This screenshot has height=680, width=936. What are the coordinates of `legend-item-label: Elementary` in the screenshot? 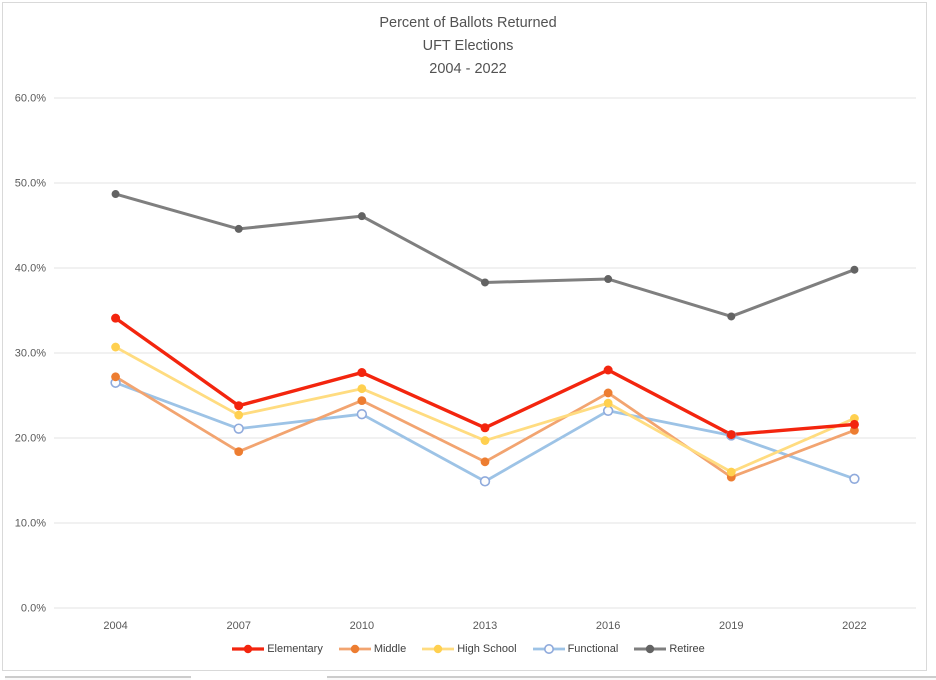 It's located at (295, 649).